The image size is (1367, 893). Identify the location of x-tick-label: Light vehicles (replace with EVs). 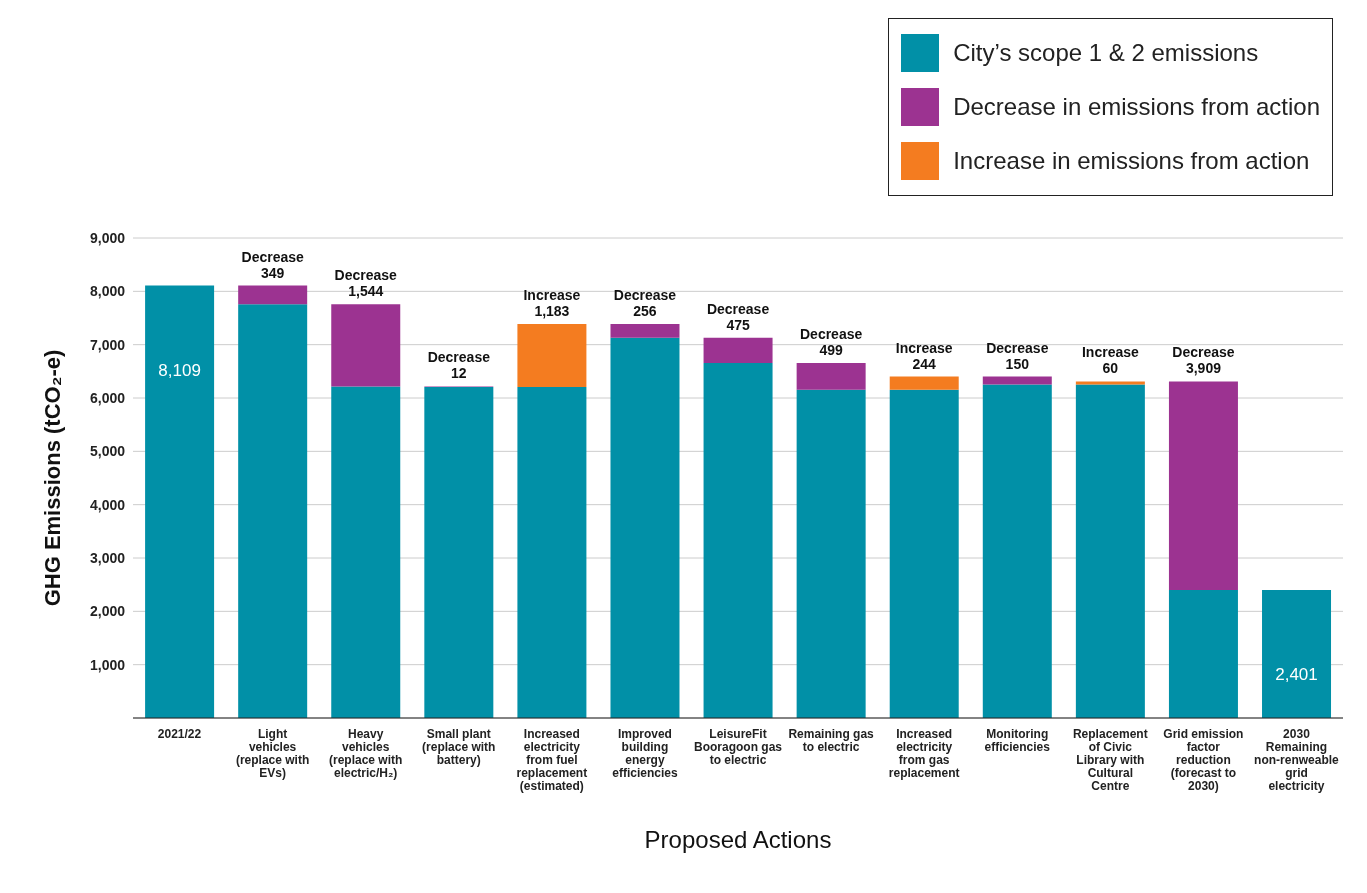
(272, 753).